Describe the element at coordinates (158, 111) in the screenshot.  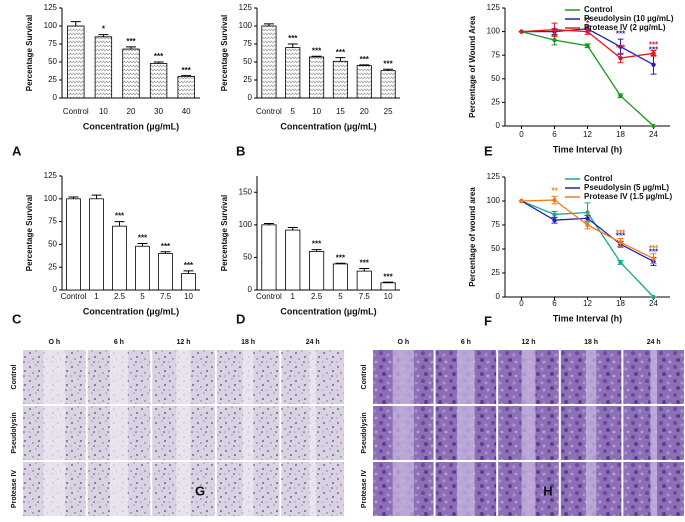
I see `x-tick-label: 30` at that location.